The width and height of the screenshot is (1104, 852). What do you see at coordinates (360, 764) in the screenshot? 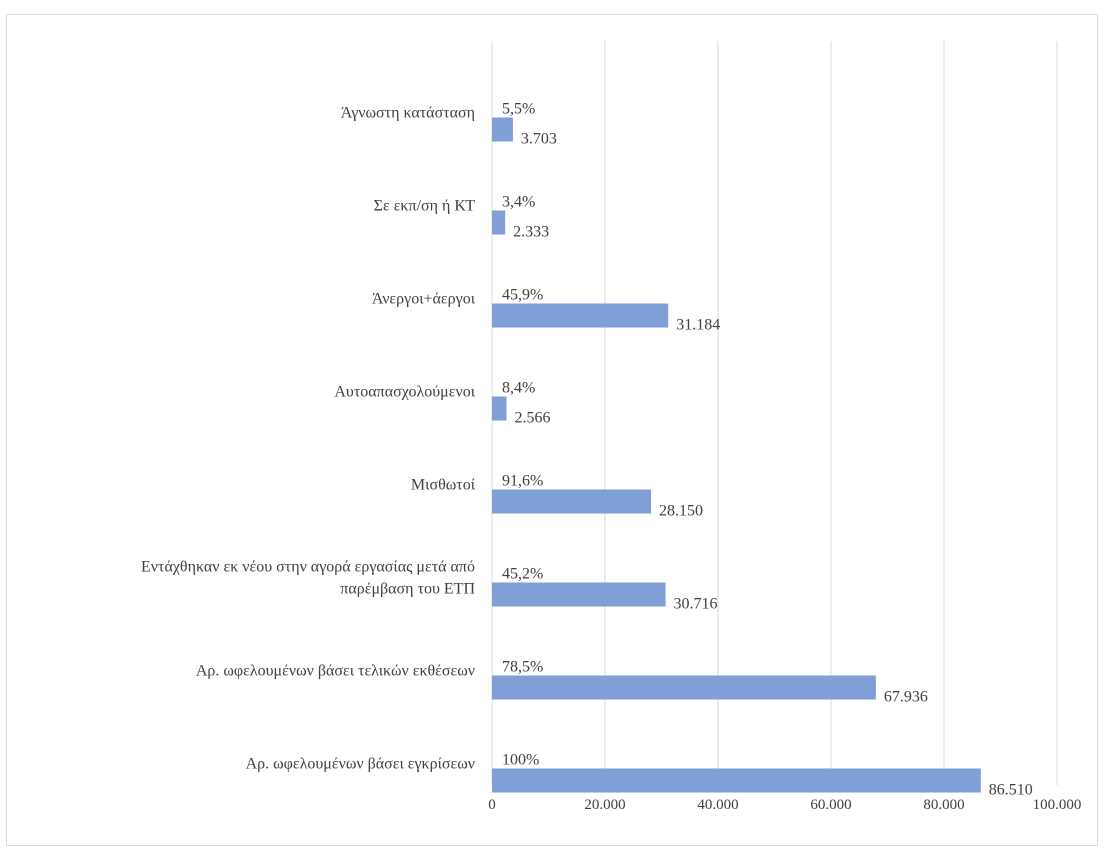
I see `category-label: Αρ. ωφελουμένων βάσει εγκρίσεων` at bounding box center [360, 764].